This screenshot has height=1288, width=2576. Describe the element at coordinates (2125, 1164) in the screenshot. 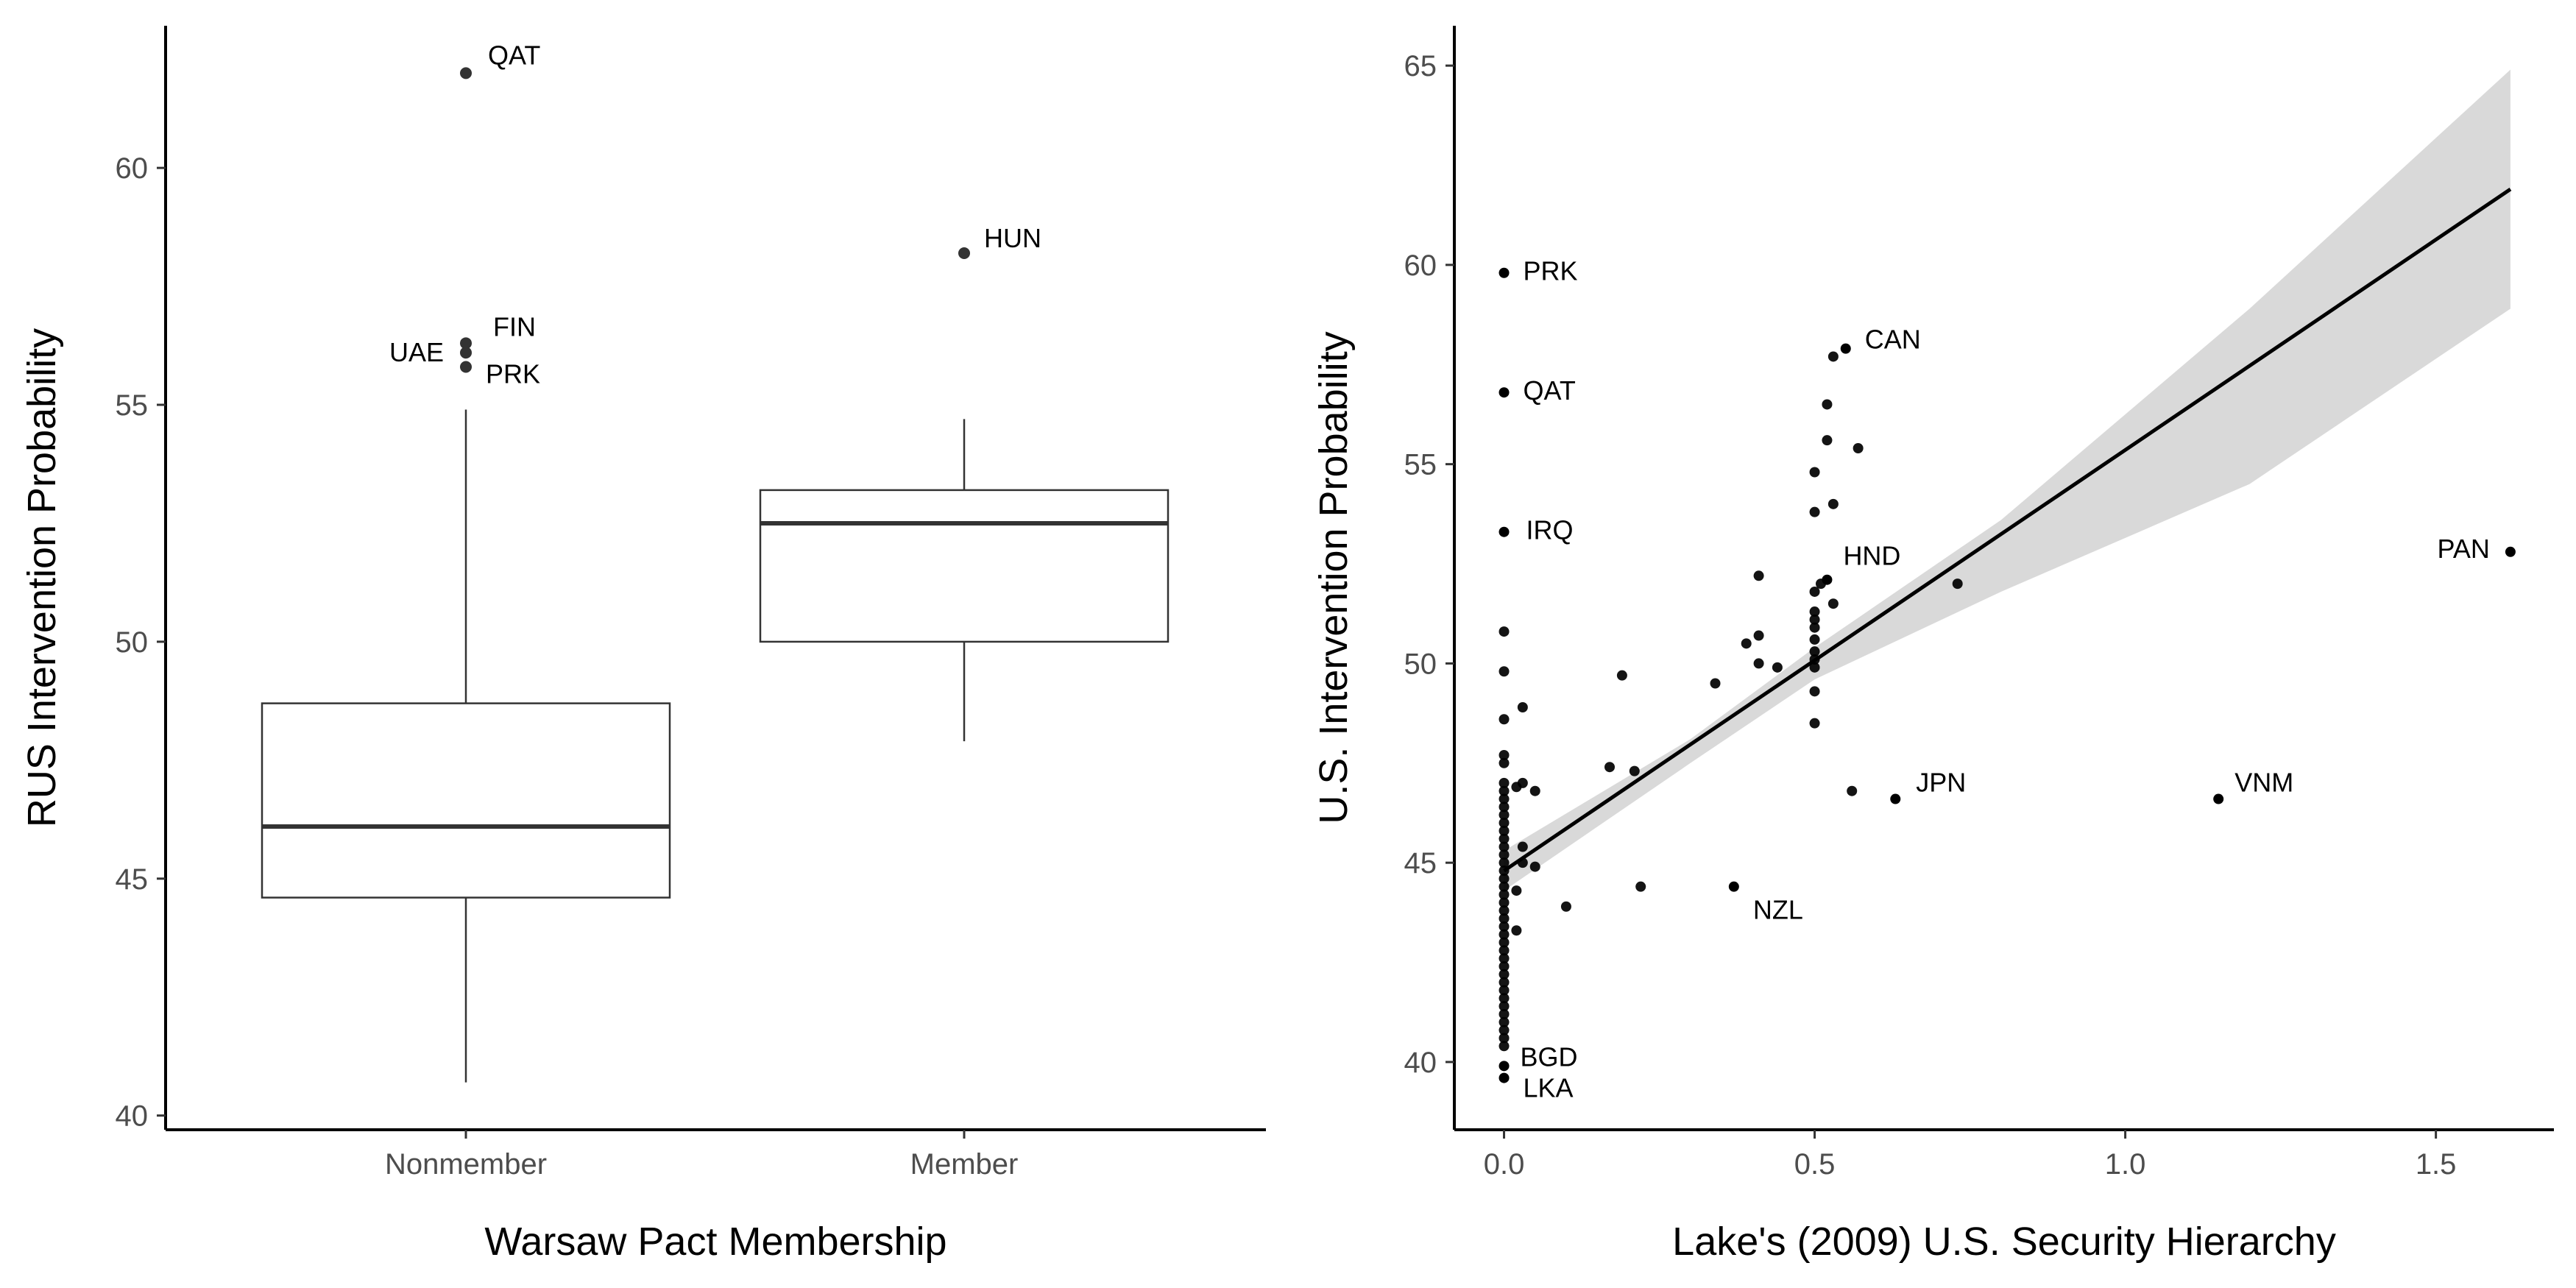

I see `x-tick-label: 1.0` at that location.